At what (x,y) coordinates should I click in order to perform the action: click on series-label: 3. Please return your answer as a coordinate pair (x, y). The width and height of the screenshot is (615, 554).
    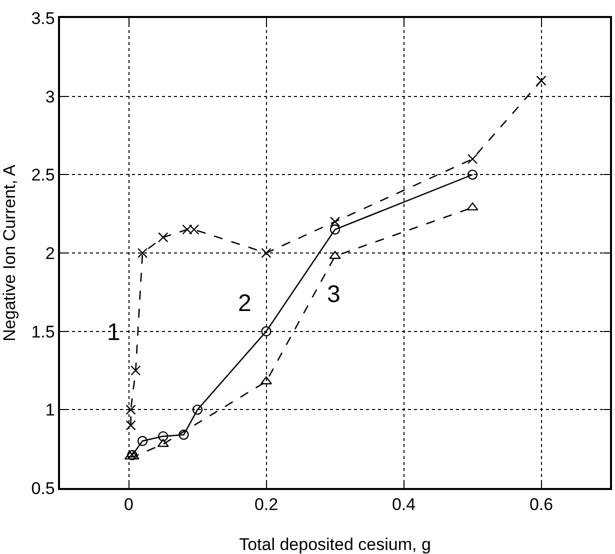
    Looking at the image, I should click on (333, 294).